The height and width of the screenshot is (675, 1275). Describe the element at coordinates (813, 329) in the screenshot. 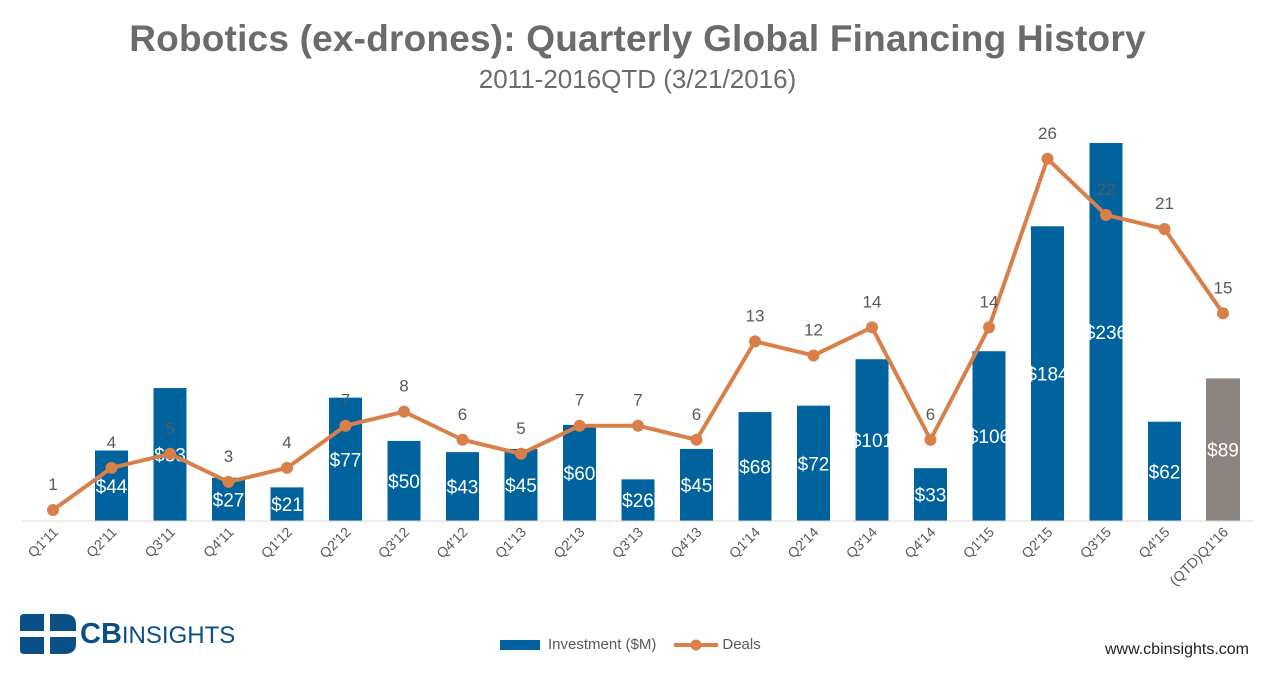

I see `deals-value-label: 12` at that location.